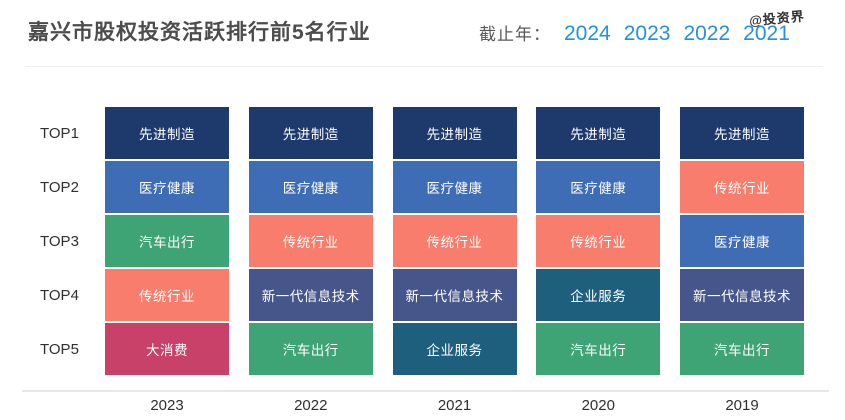  What do you see at coordinates (742, 295) in the screenshot?
I see `rank-cell-2019-top4: 新一代信息技术` at bounding box center [742, 295].